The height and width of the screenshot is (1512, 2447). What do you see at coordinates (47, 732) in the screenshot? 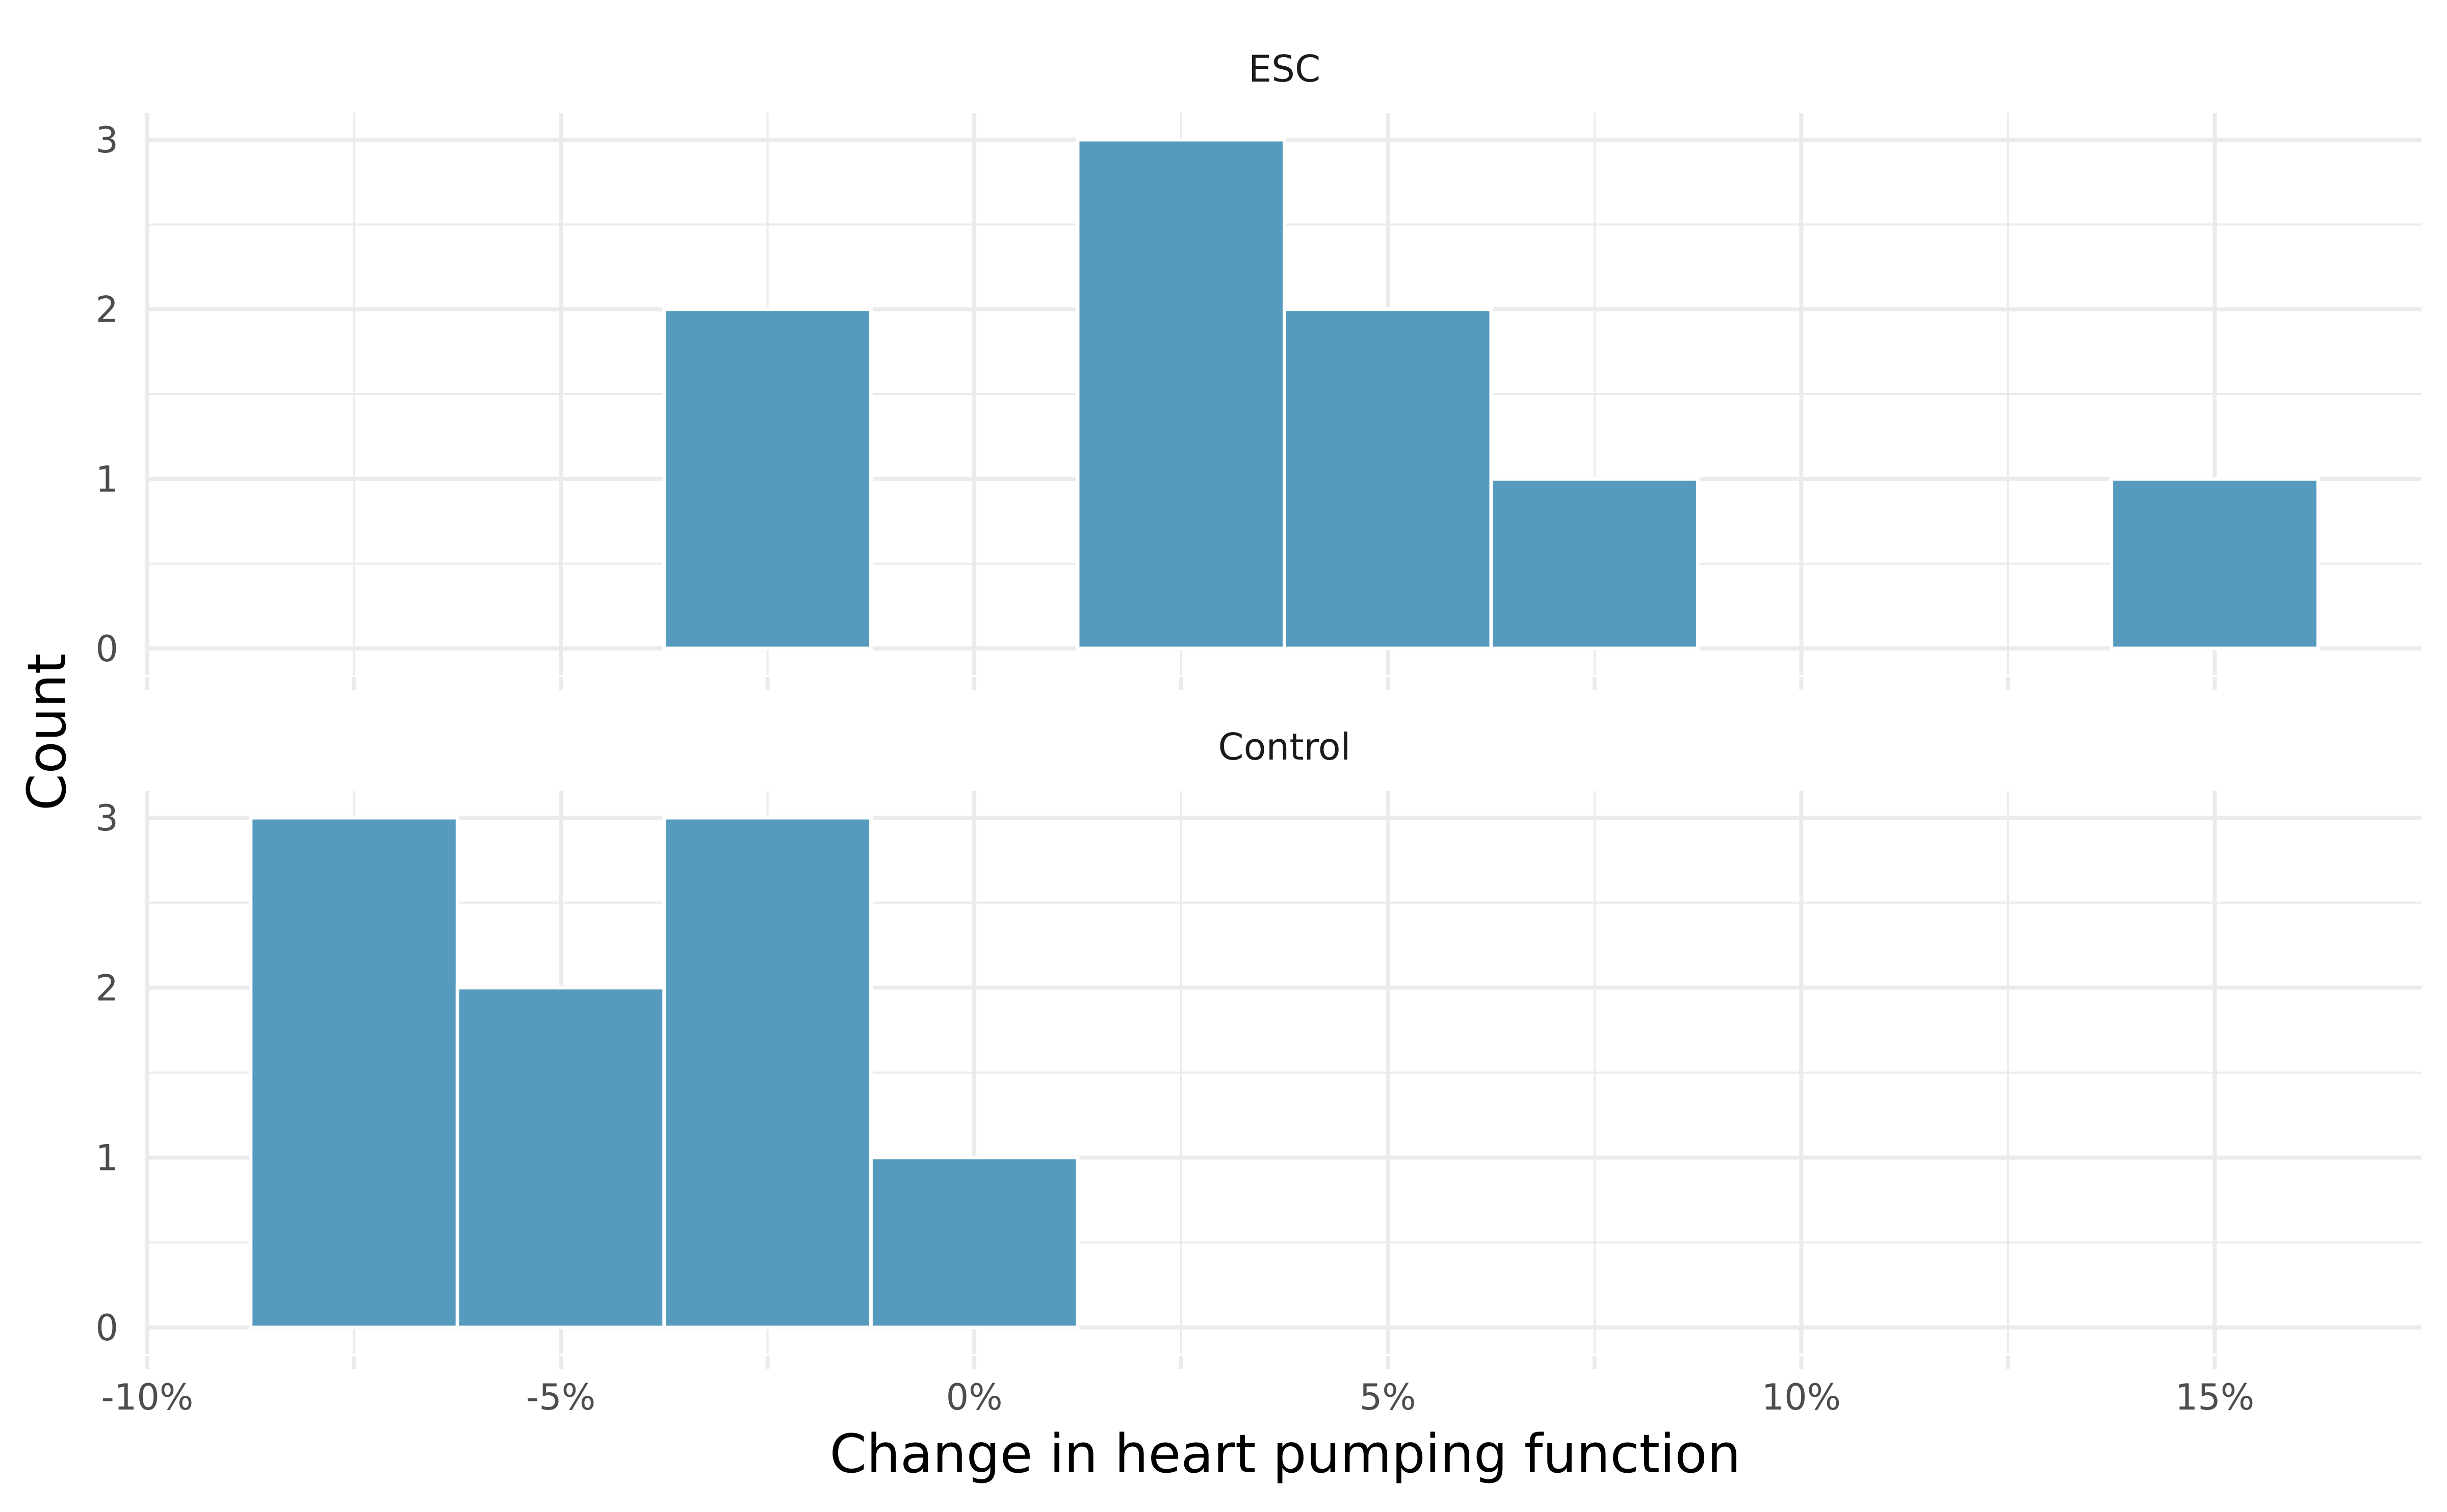
I see `y-axis-title: Count` at bounding box center [47, 732].